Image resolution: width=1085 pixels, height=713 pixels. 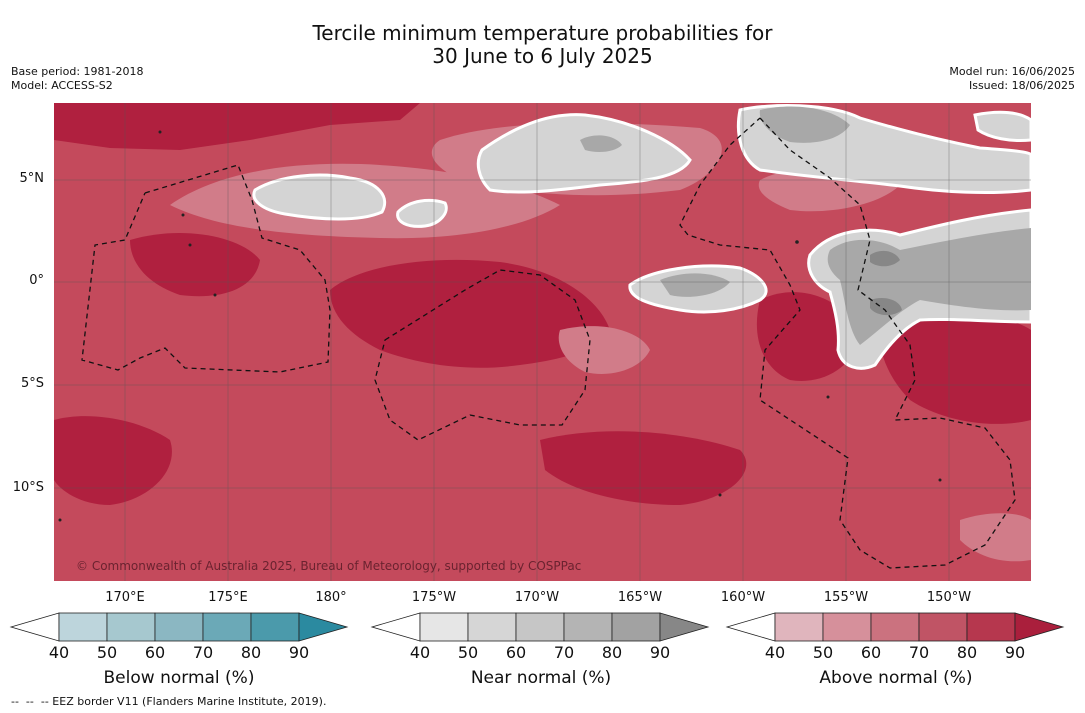 What do you see at coordinates (885, 258) in the screenshot?
I see `near-darkest-region-east` at bounding box center [885, 258].